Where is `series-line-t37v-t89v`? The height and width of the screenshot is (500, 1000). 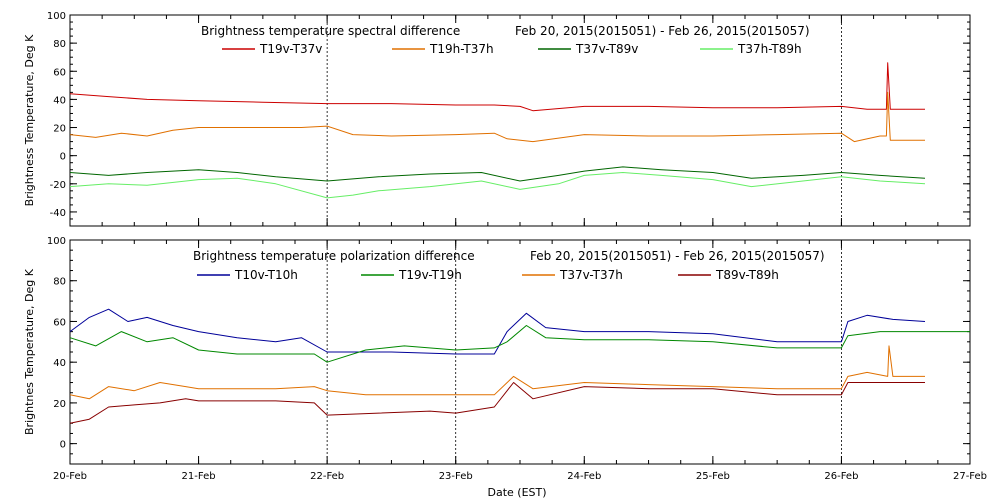 series-line-t37v-t89v is located at coordinates (497, 174).